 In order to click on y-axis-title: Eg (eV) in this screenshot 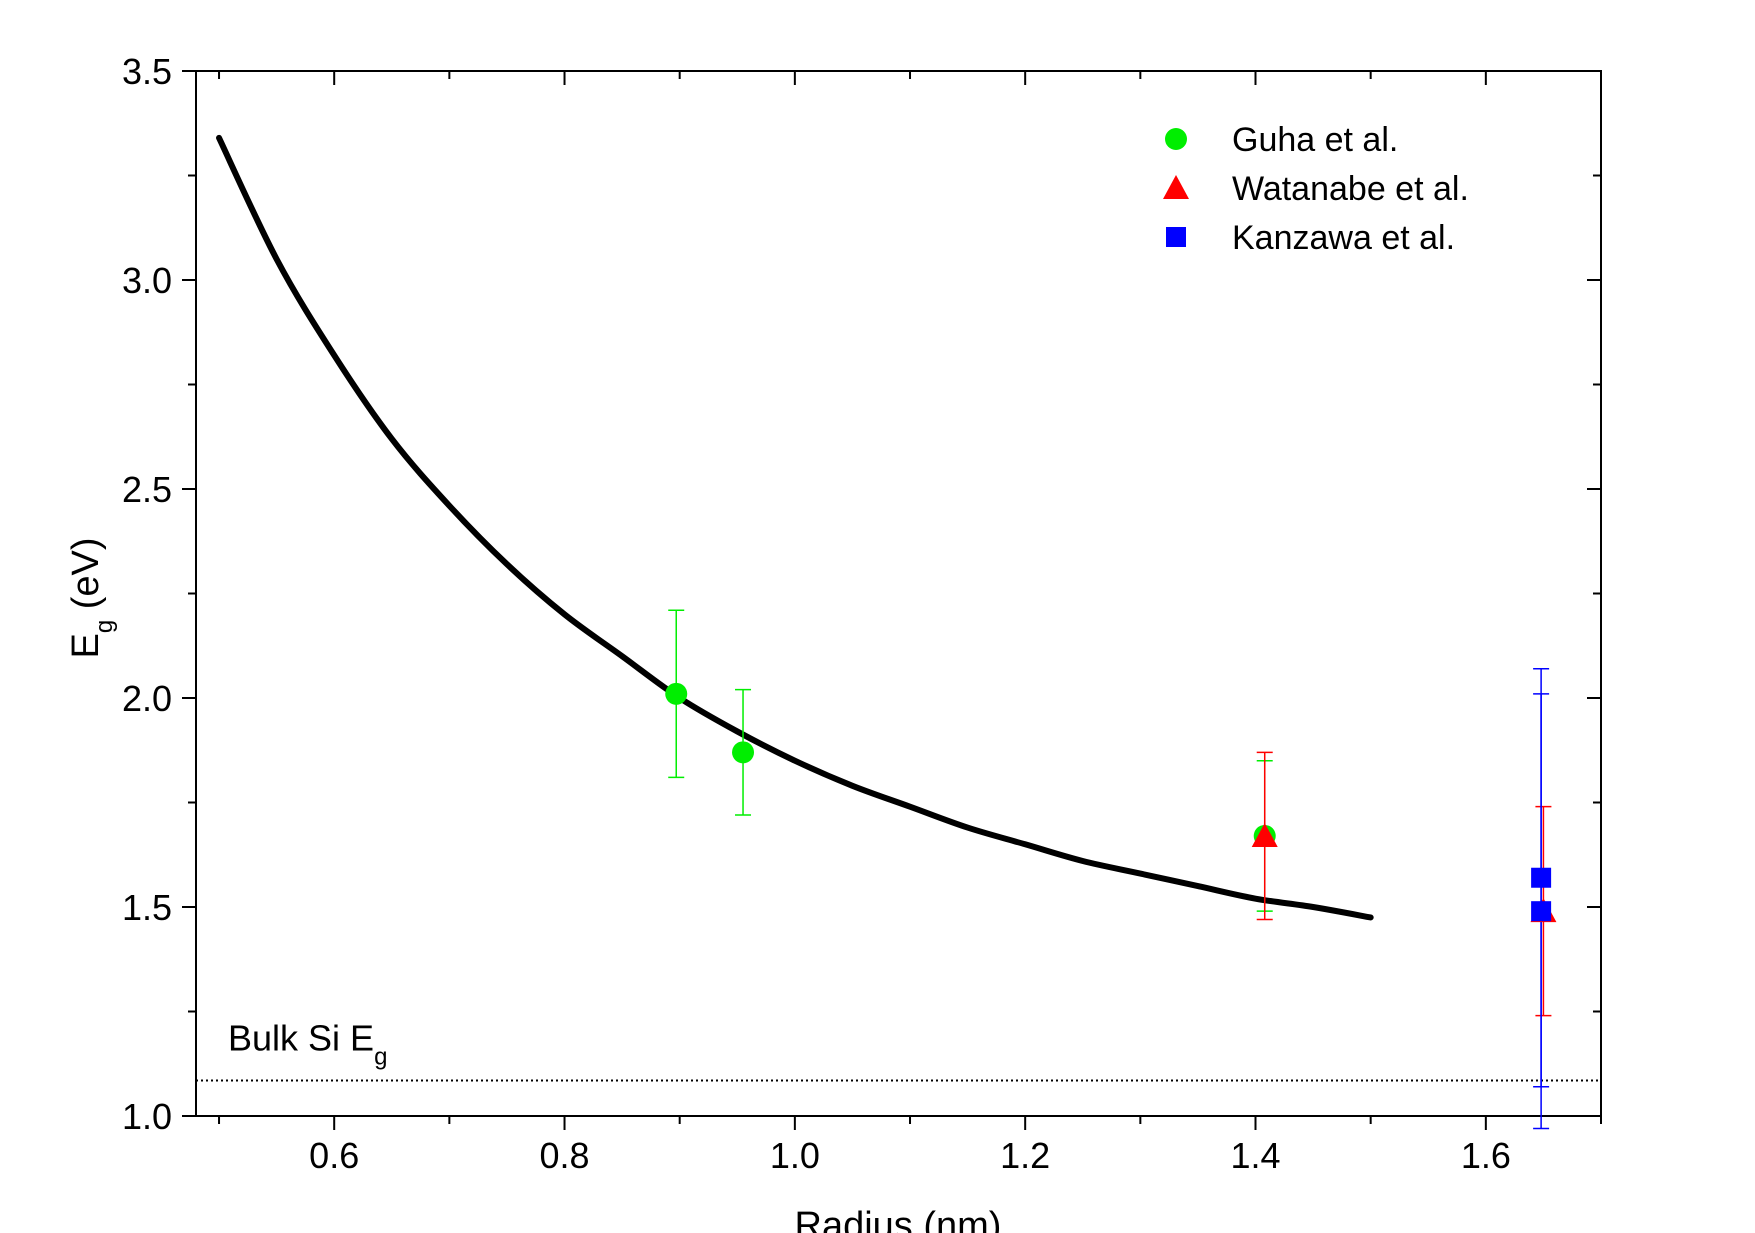, I will do `click(91, 597)`.